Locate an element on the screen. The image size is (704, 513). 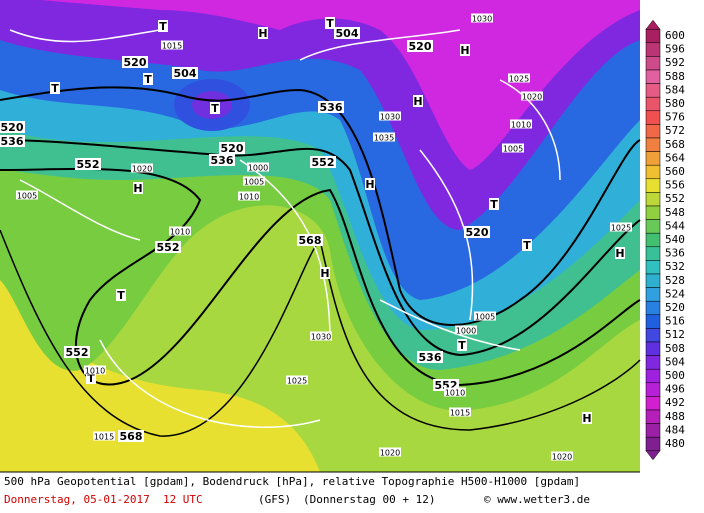
scale-label: 560 is located at coordinates (675, 171).